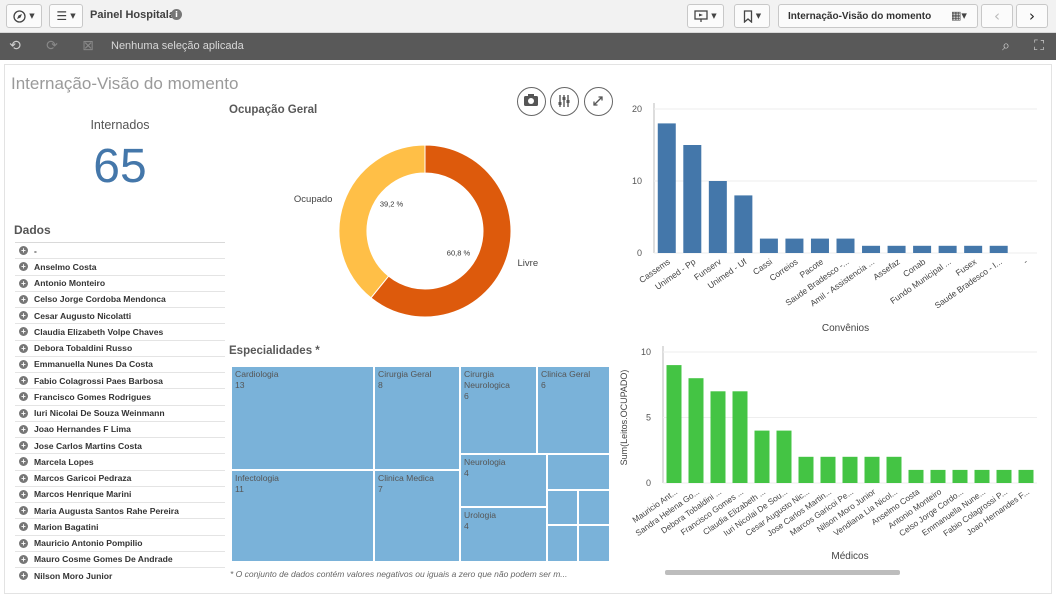  What do you see at coordinates (120, 544) in the screenshot?
I see `list-item: + Mauricio Antonio Pompilio` at bounding box center [120, 544].